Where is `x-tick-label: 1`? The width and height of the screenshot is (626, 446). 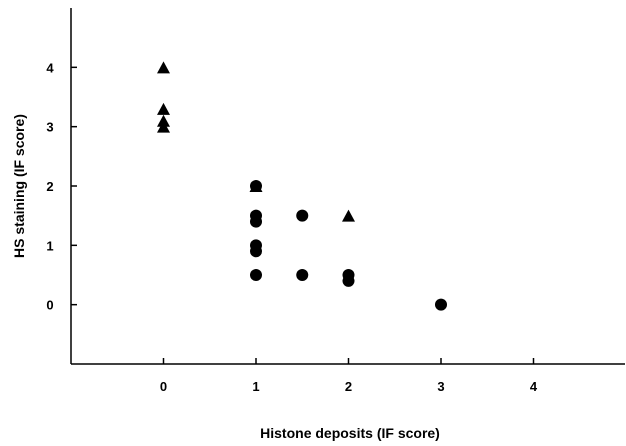 x-tick-label: 1 is located at coordinates (255, 386).